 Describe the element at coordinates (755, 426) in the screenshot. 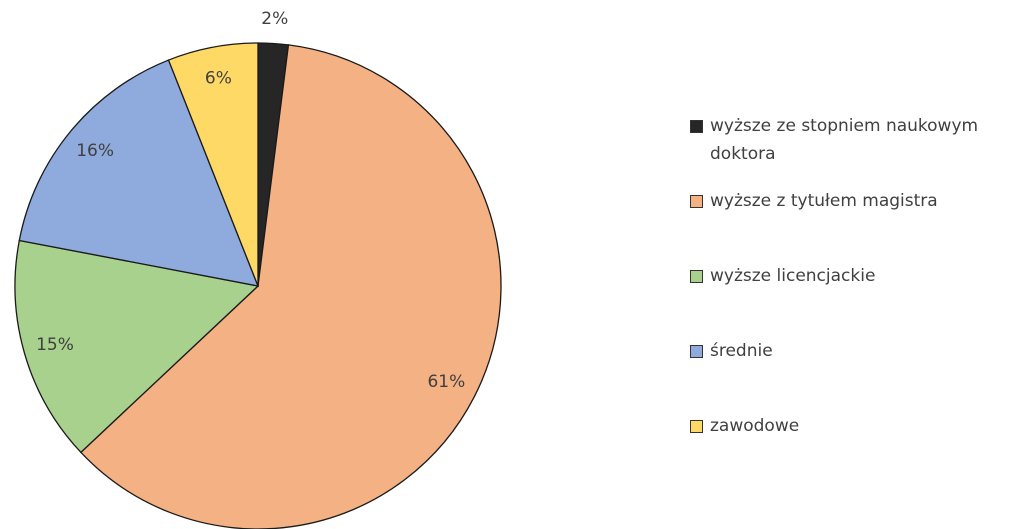

I see `legend-label: zawodowe` at that location.